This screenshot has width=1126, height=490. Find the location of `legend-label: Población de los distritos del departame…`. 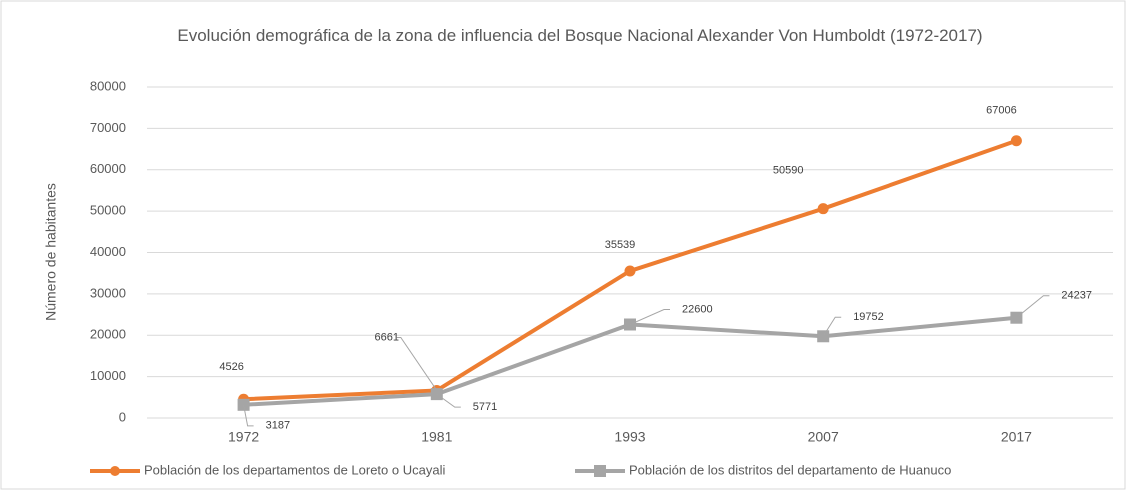

legend-label: Población de los distritos del departame… is located at coordinates (790, 469).